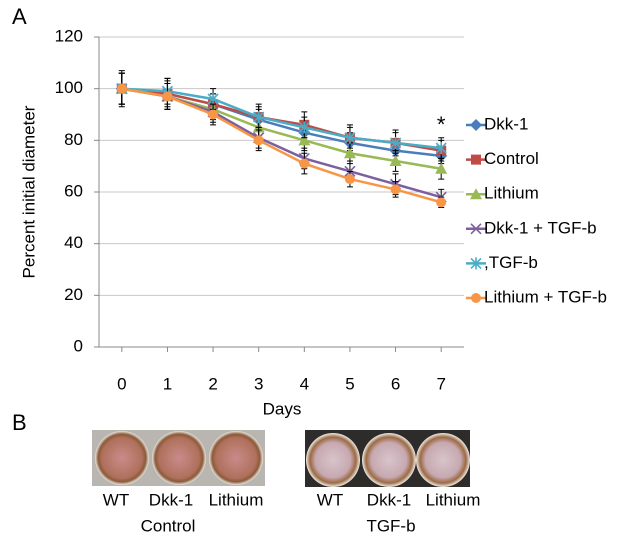 This screenshot has width=638, height=539. Describe the element at coordinates (19, 16) in the screenshot. I see `panel-label: A` at that location.